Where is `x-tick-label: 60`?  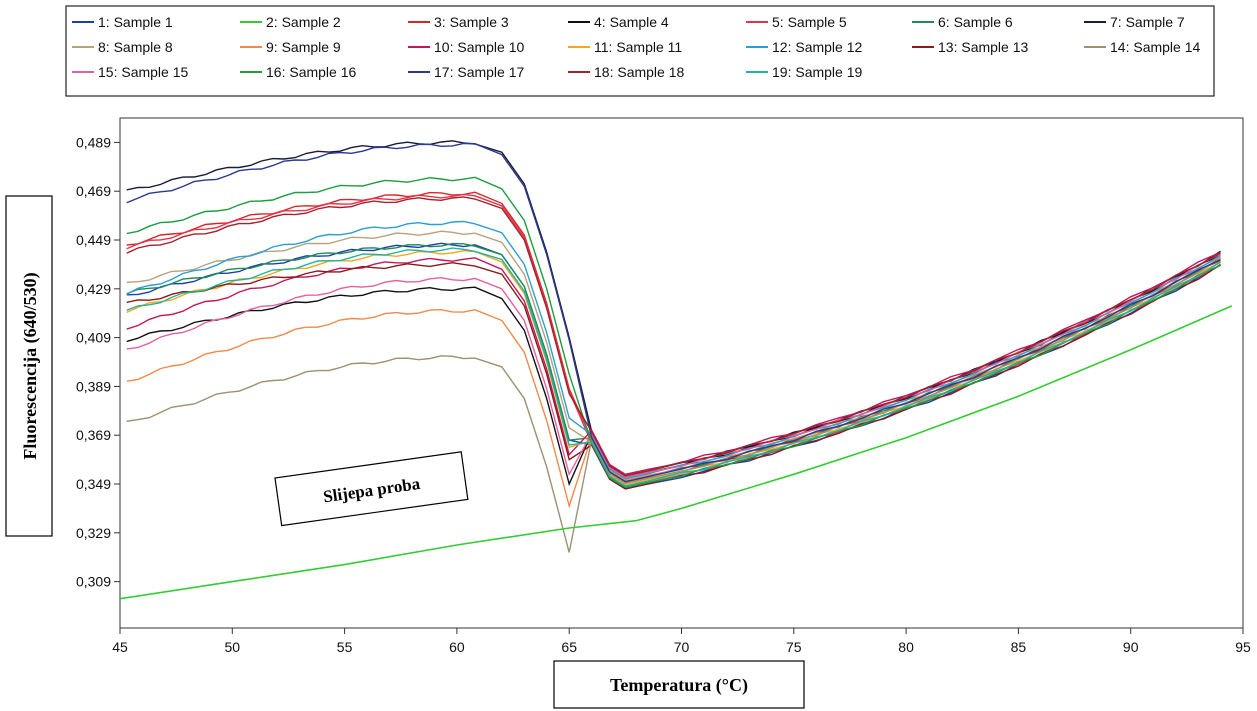
x-tick-label: 60 is located at coordinates (457, 647).